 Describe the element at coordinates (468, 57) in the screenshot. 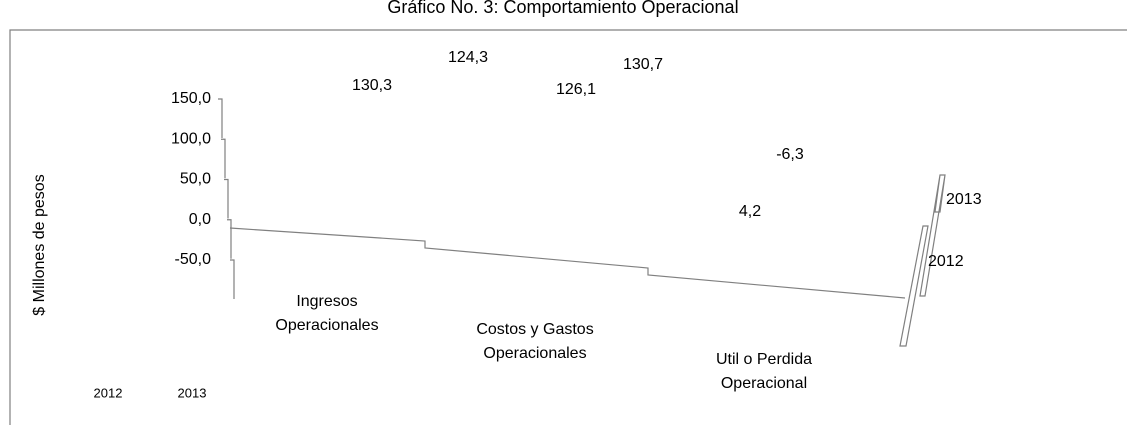

I see `data-label: 124,3` at that location.